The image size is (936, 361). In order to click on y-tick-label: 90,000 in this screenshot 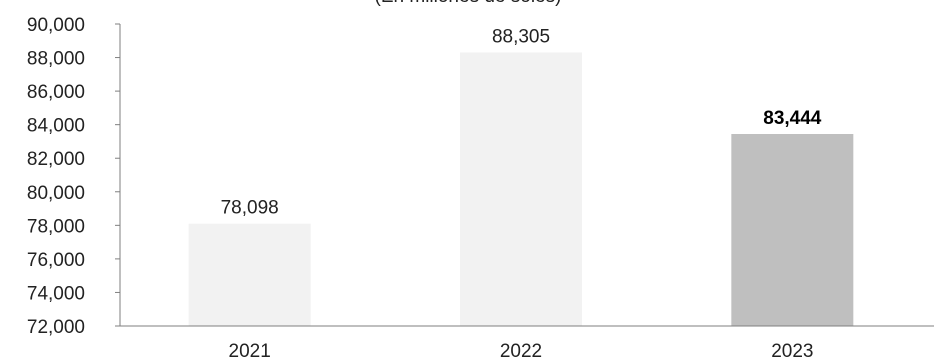, I will do `click(56, 25)`.